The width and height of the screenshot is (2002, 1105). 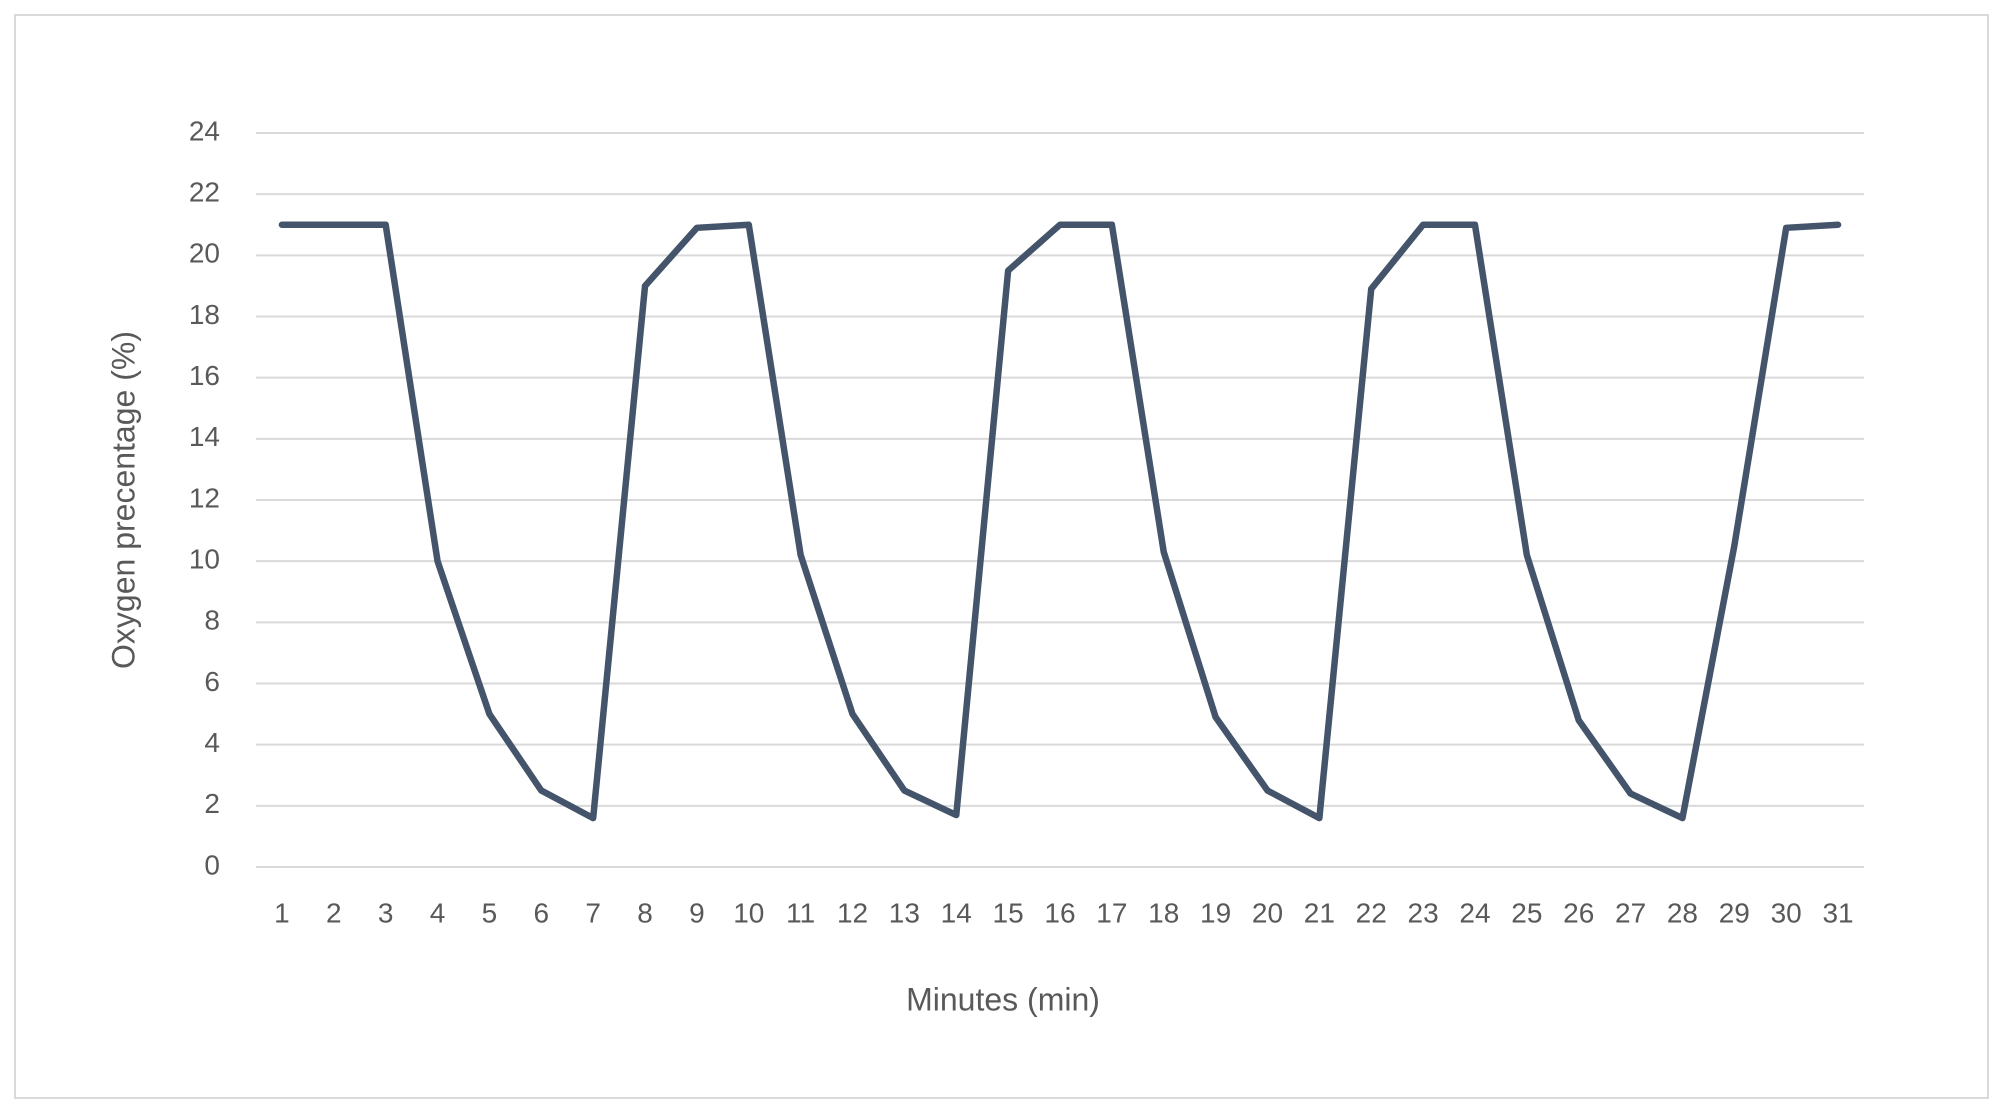 I want to click on x-tick-label: 30, so click(x=1786, y=912).